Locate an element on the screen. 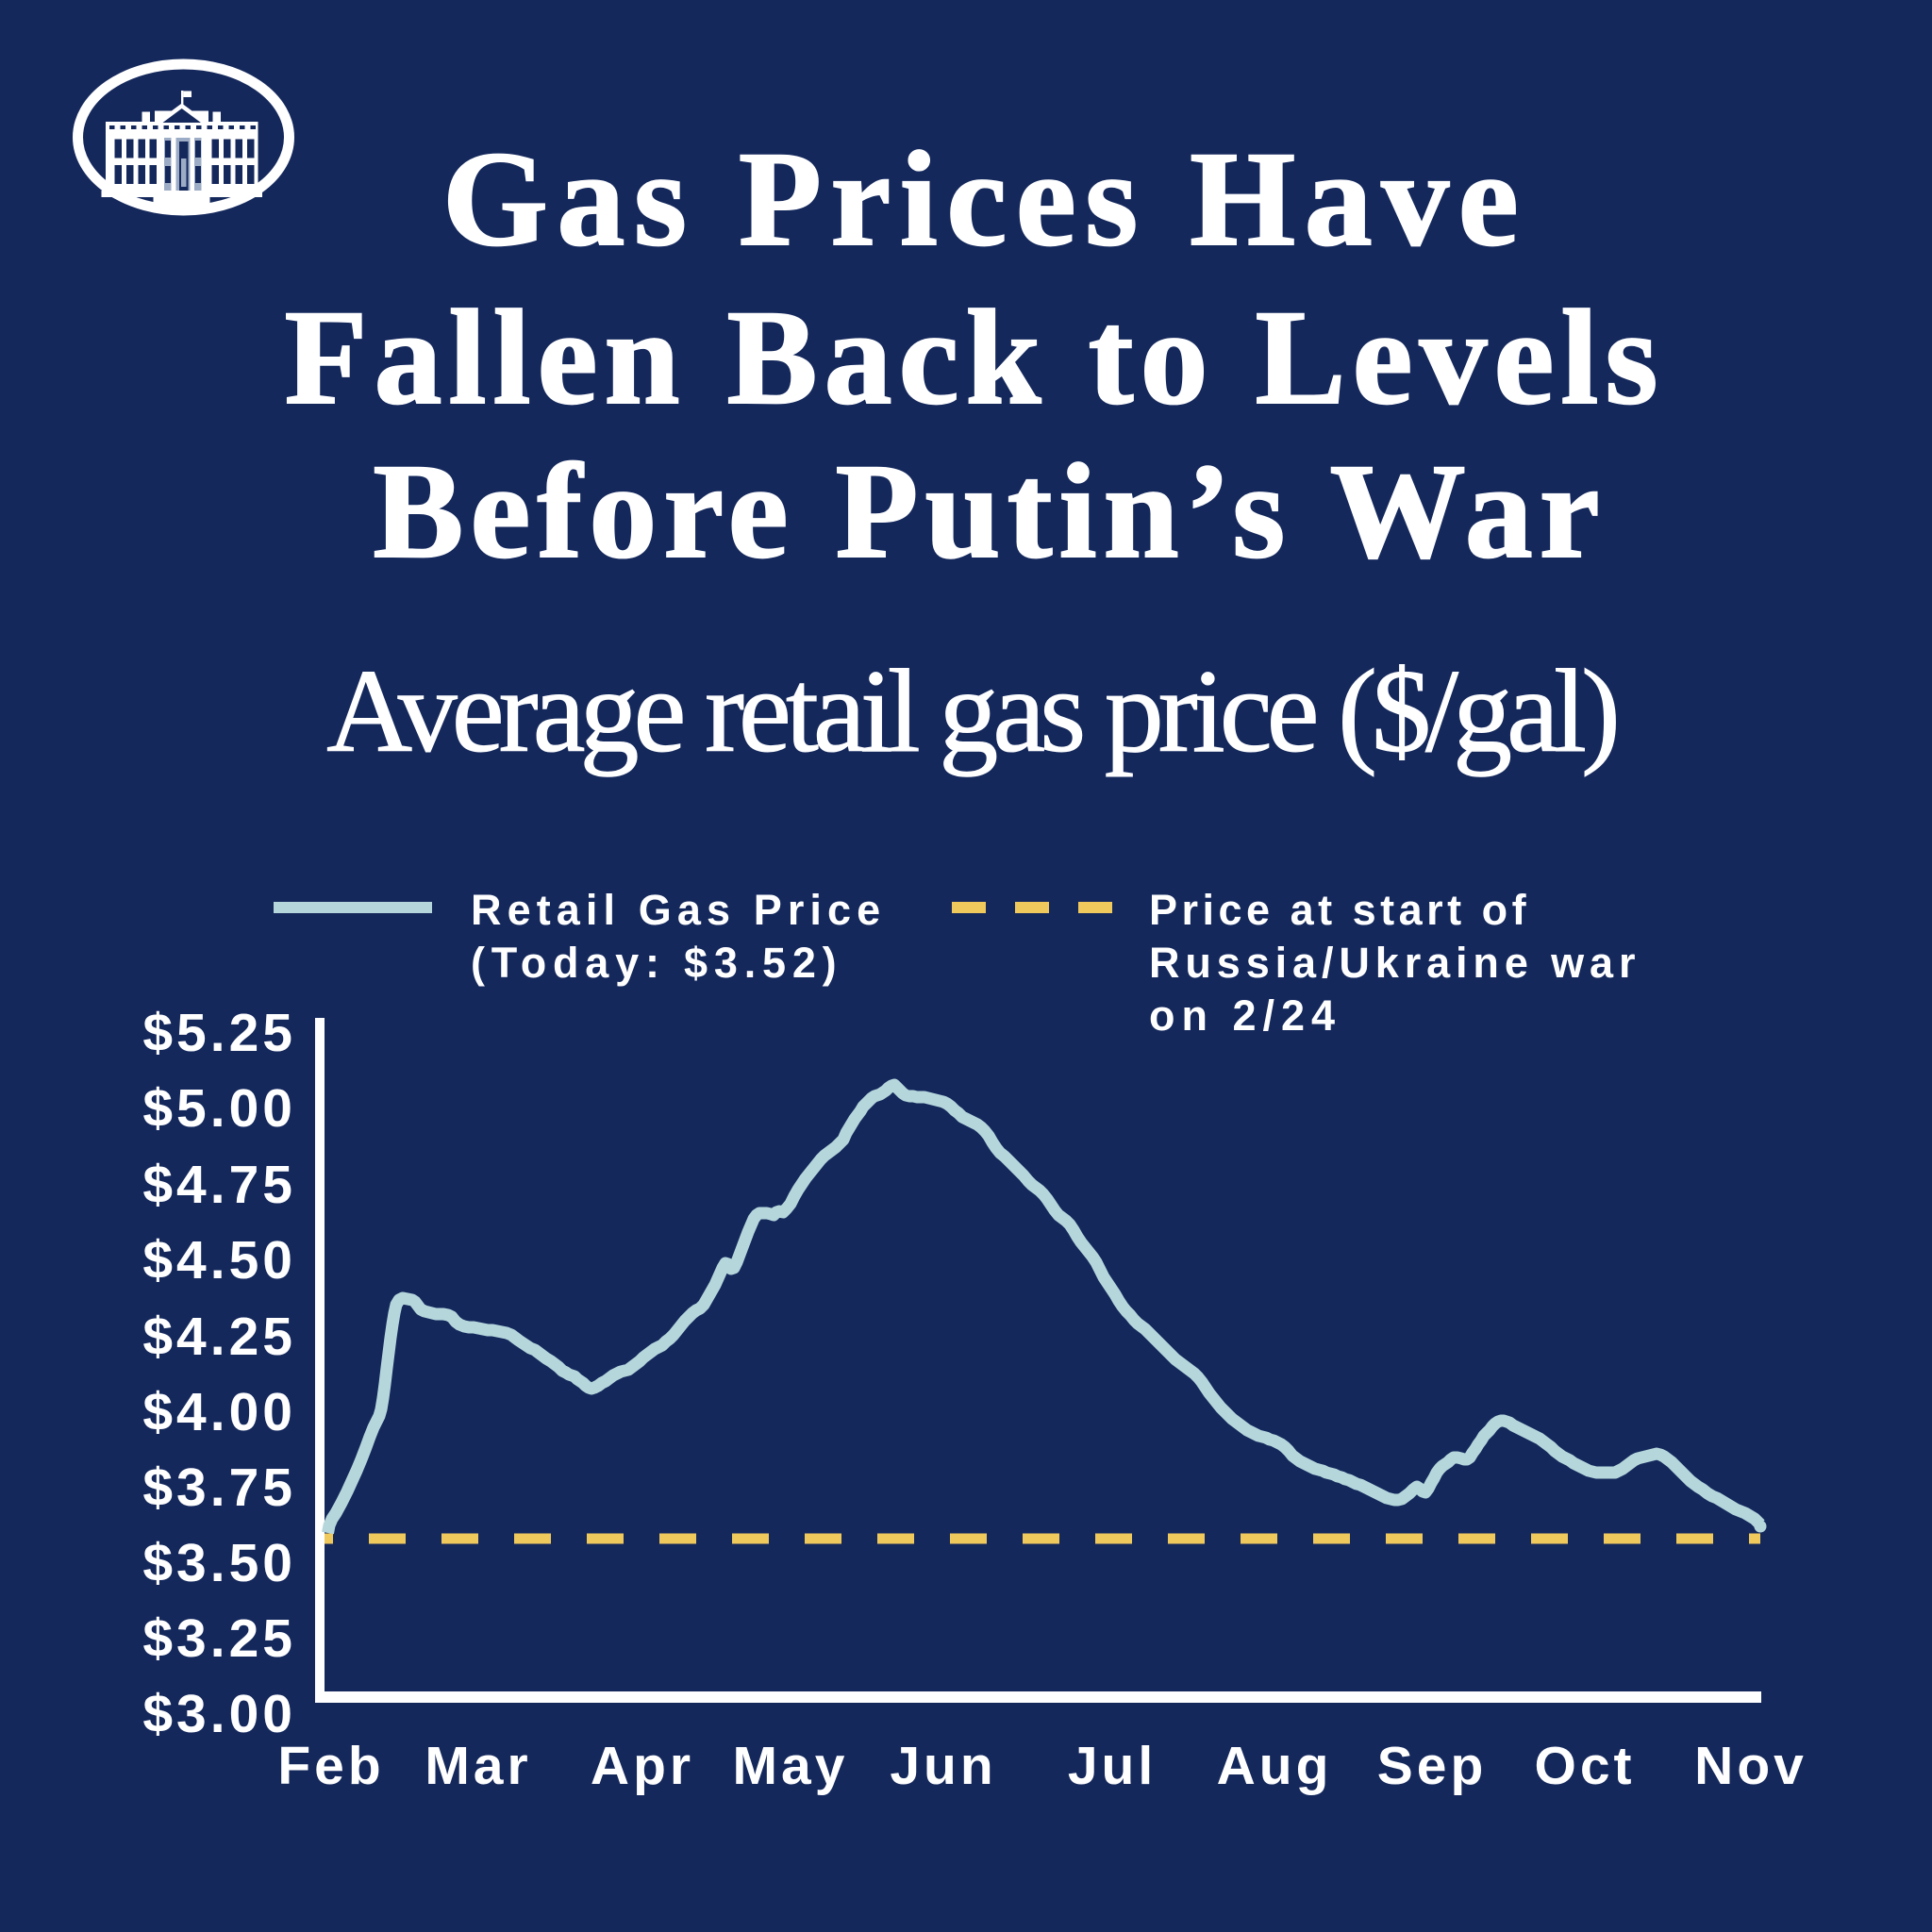  svg-text: (Today: $3.52) is located at coordinates (656, 963).